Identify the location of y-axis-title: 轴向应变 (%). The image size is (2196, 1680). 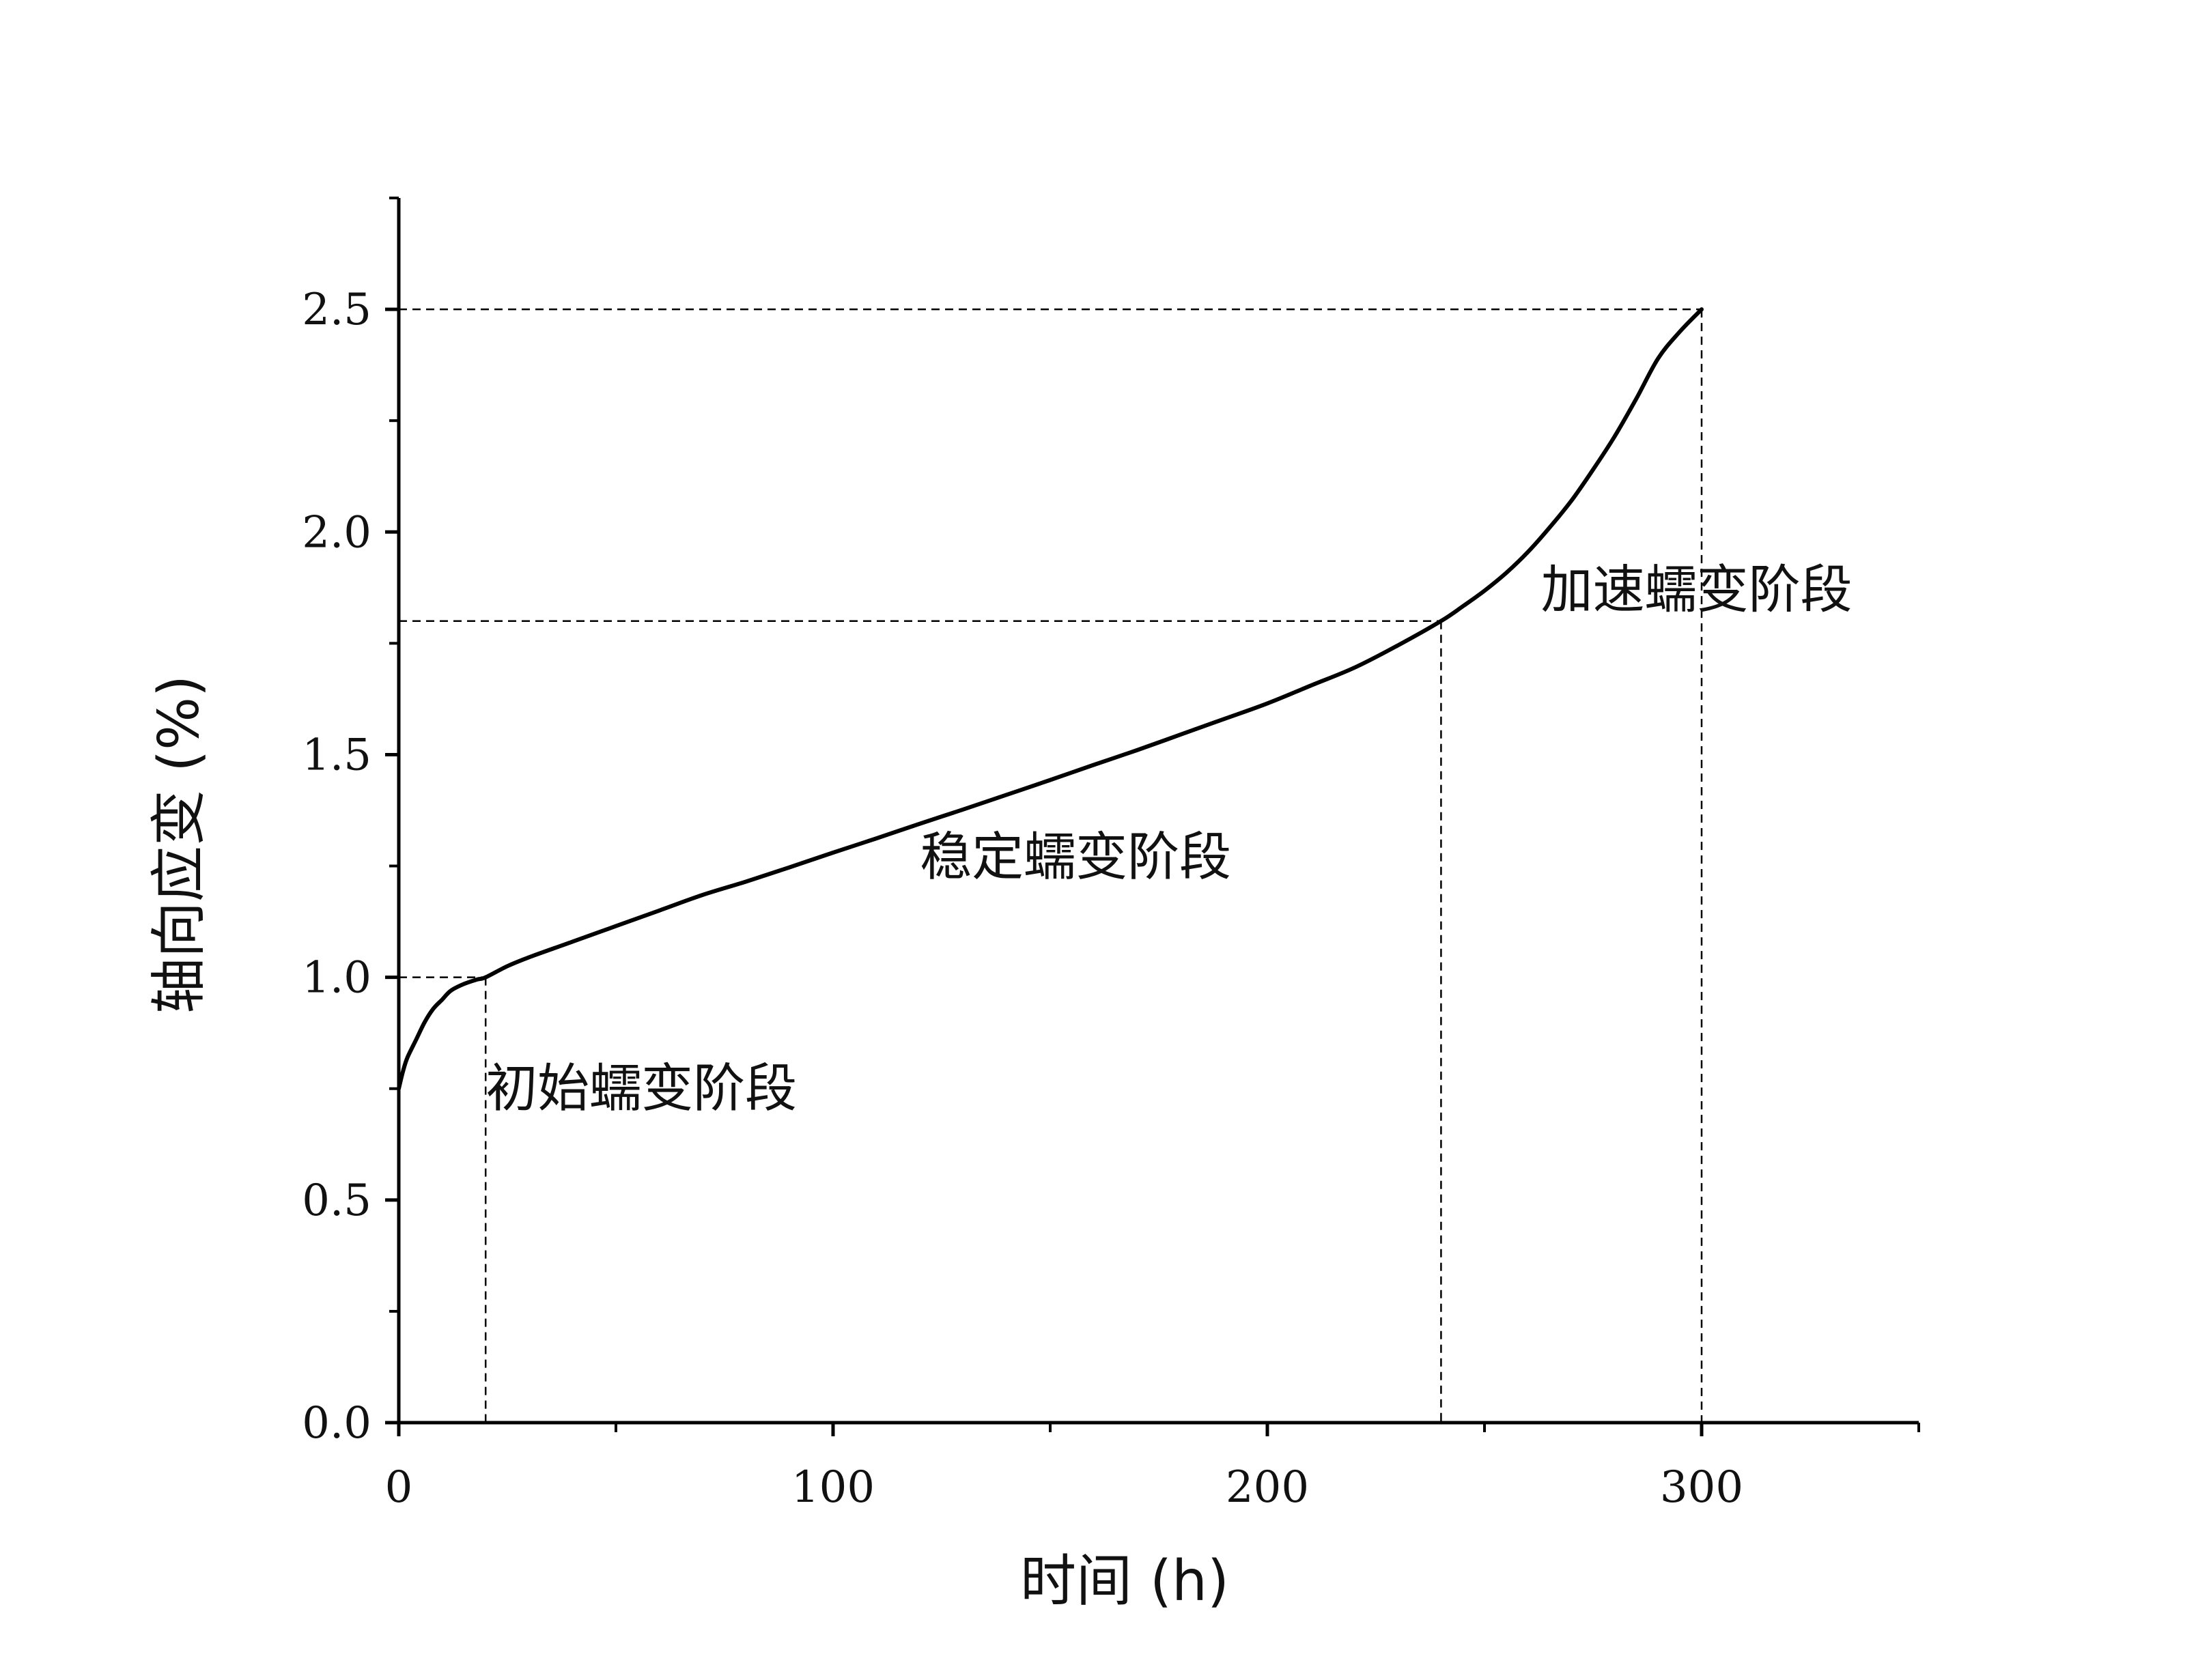
(179, 844).